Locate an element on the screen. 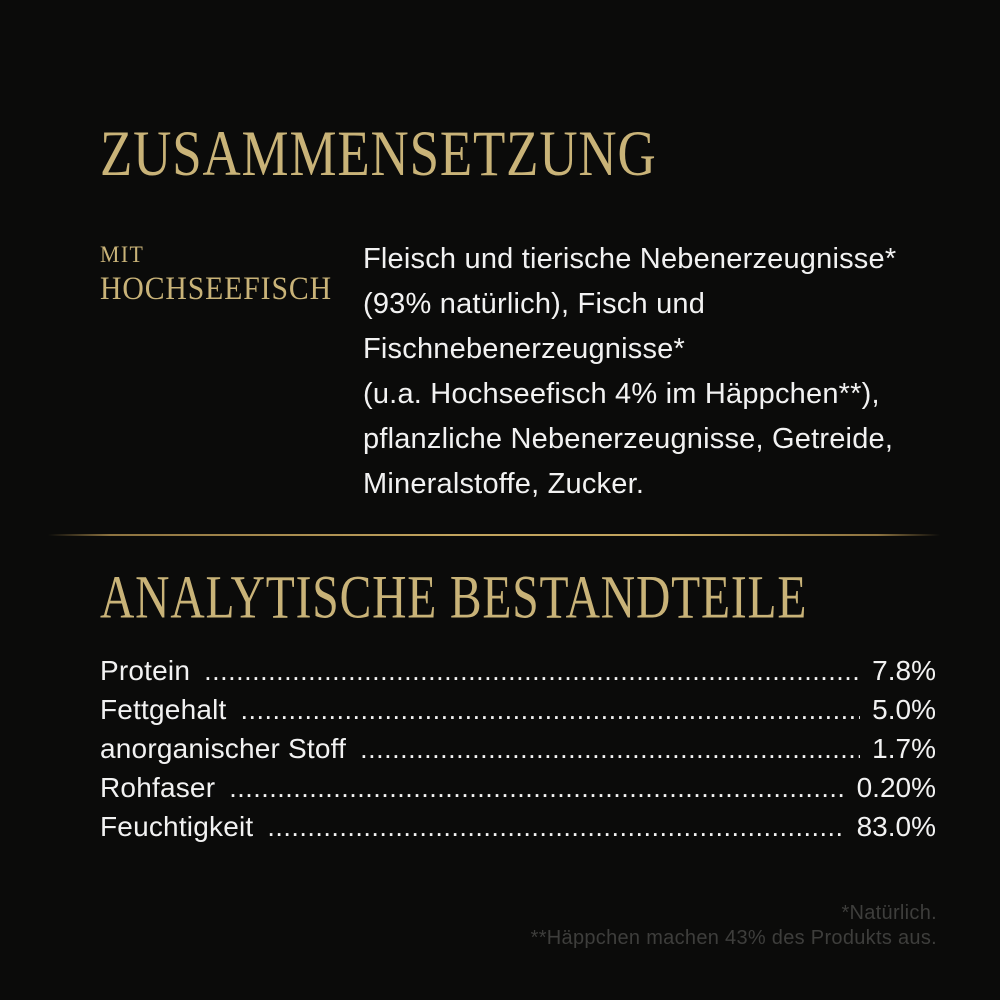 This screenshot has width=1000, height=1000. footnote-natural: *Natürlich. is located at coordinates (889, 913).